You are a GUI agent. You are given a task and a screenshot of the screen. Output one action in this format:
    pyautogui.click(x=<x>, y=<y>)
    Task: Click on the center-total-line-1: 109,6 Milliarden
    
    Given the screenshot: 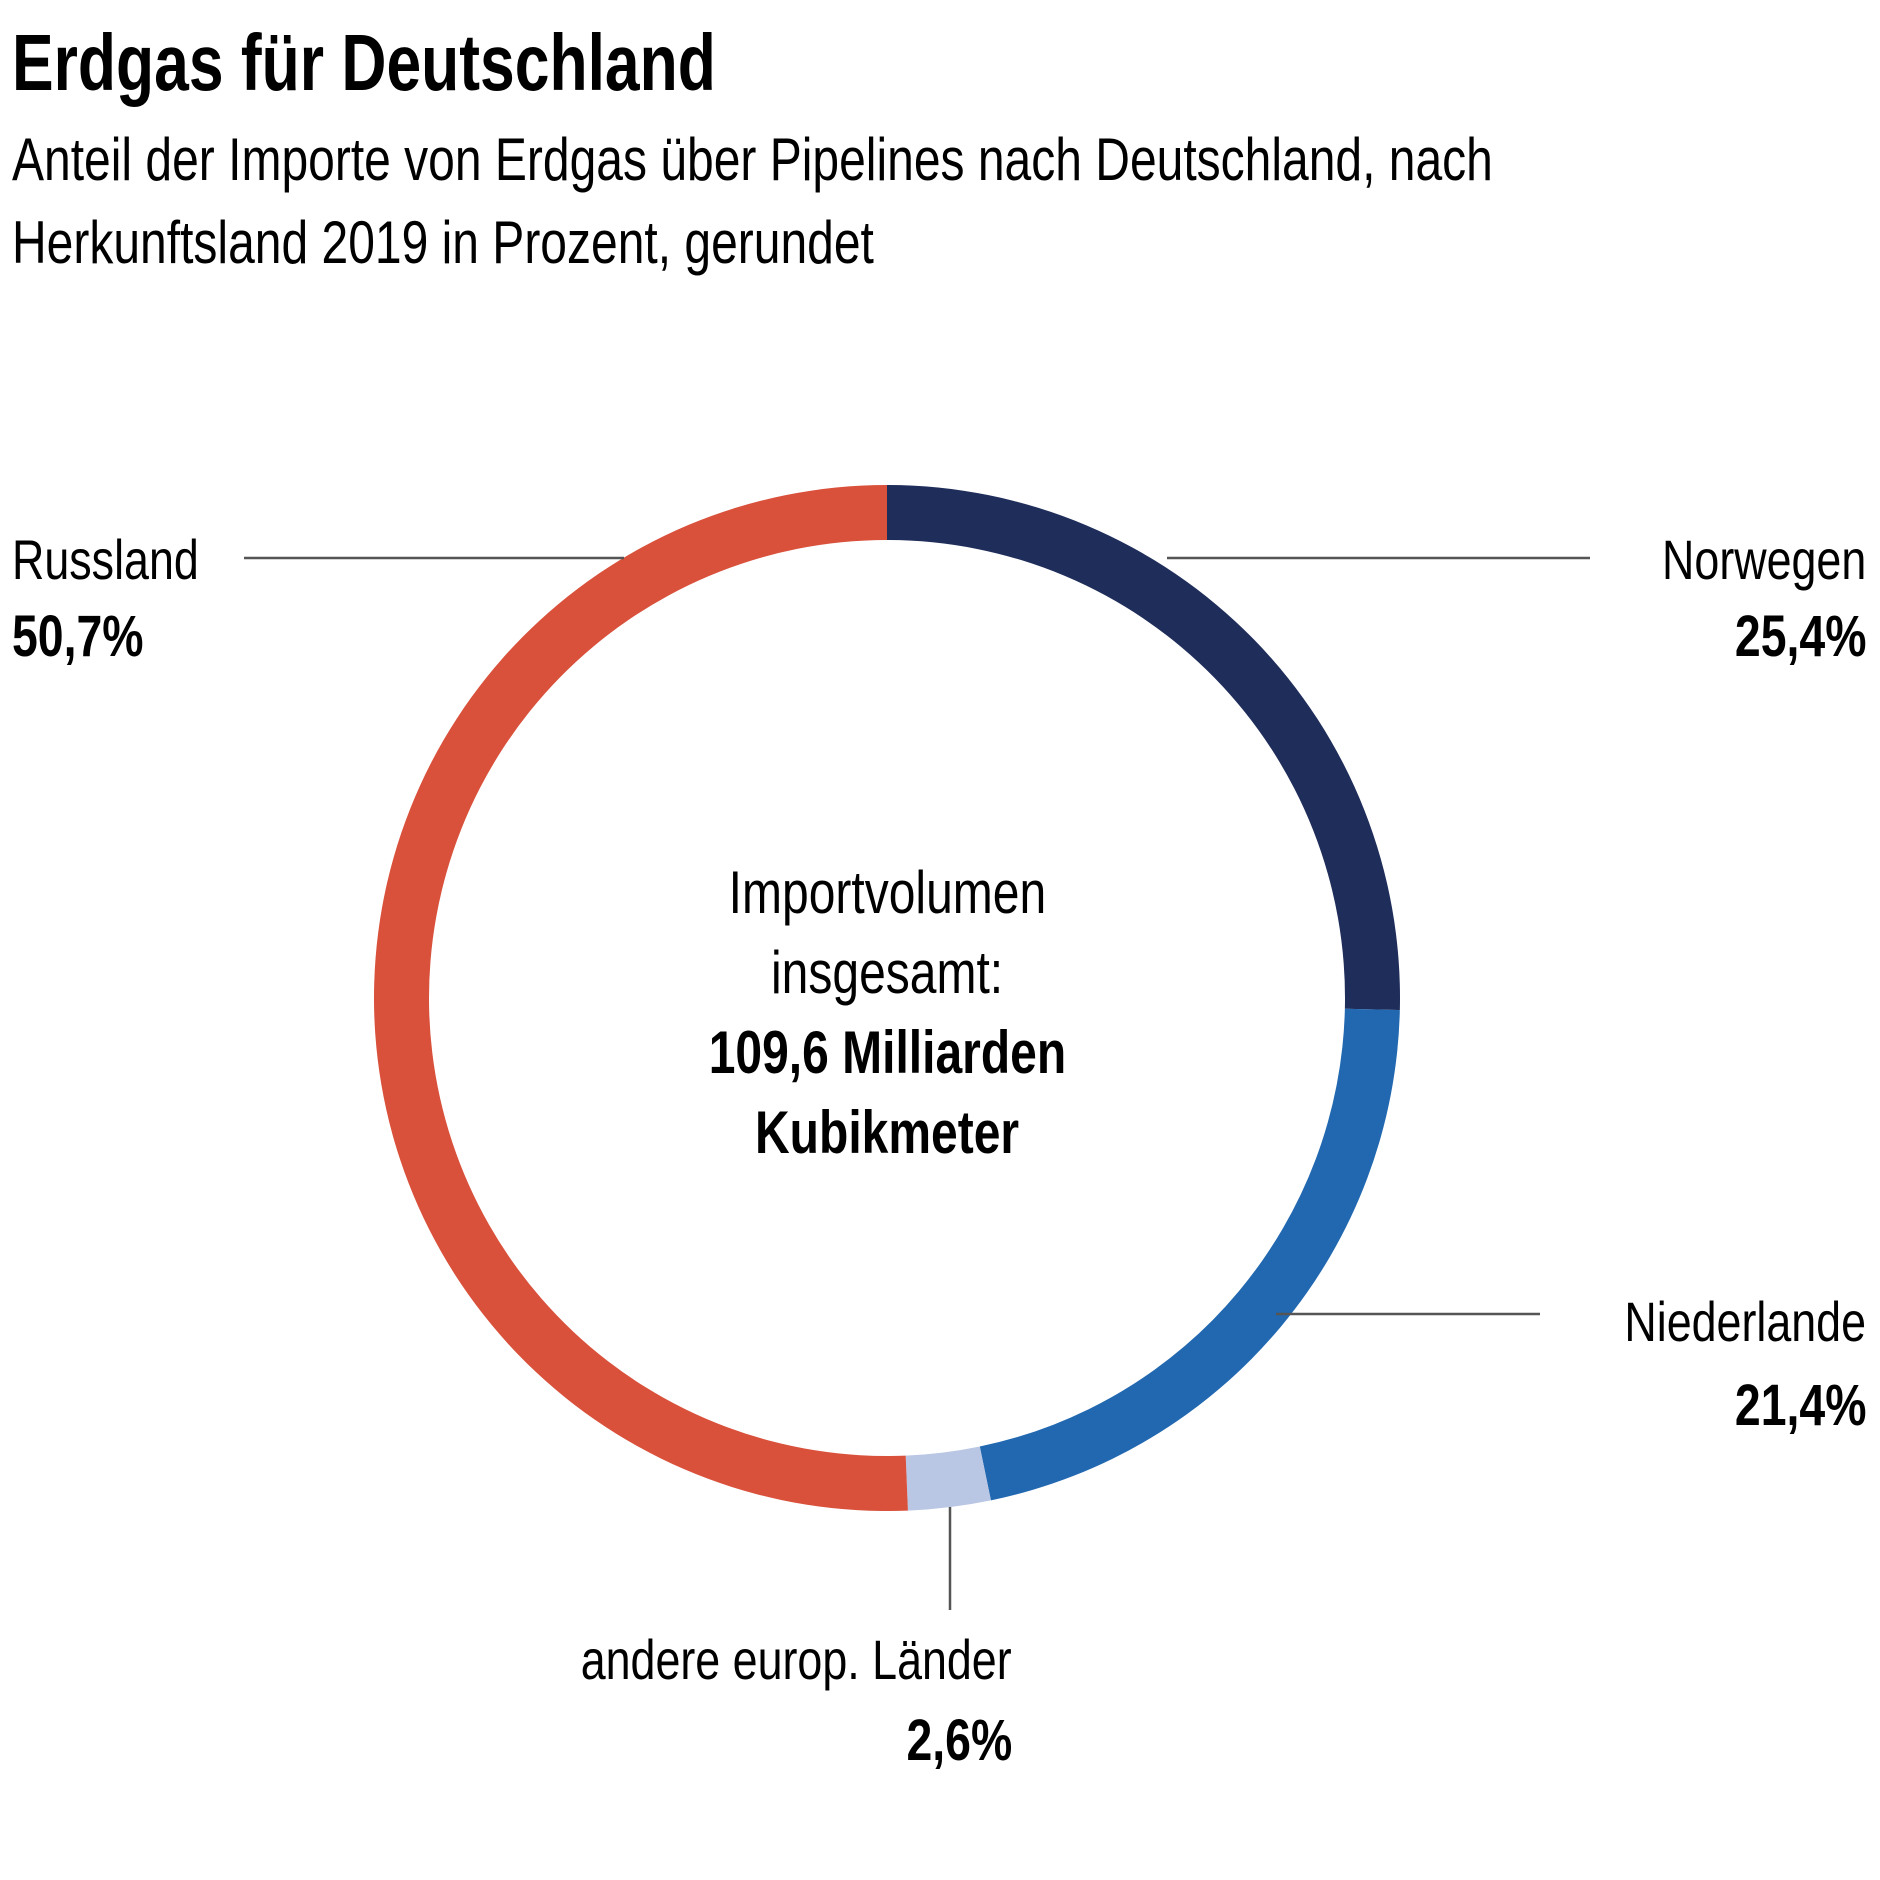 What is the action you would take?
    pyautogui.click(x=887, y=1053)
    